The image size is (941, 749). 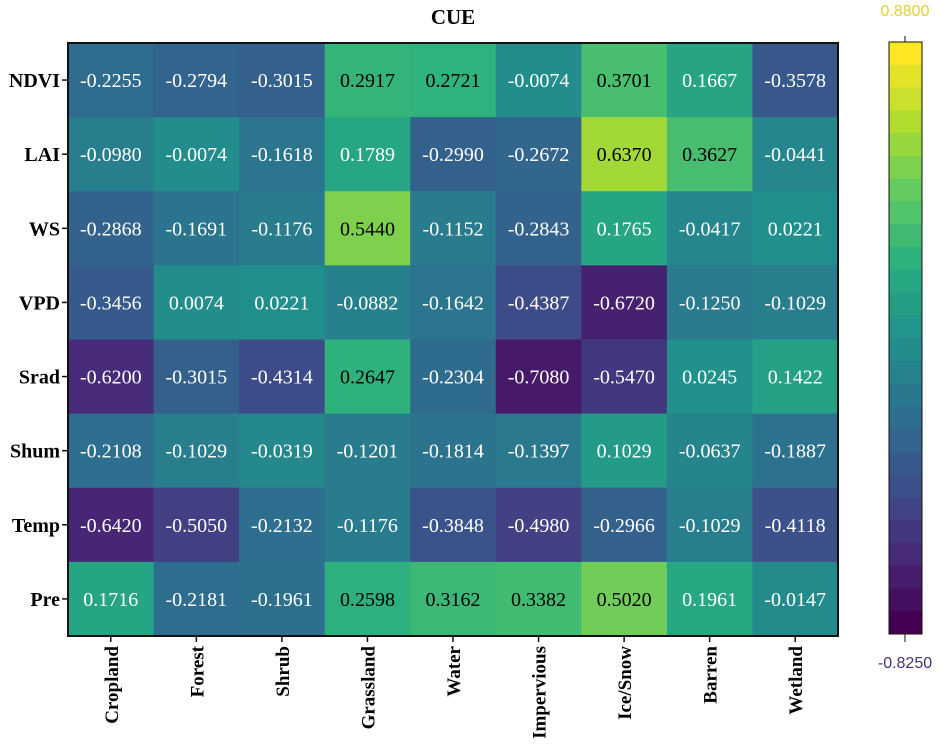 I want to click on cell-value-label: -0.3848, so click(x=453, y=526).